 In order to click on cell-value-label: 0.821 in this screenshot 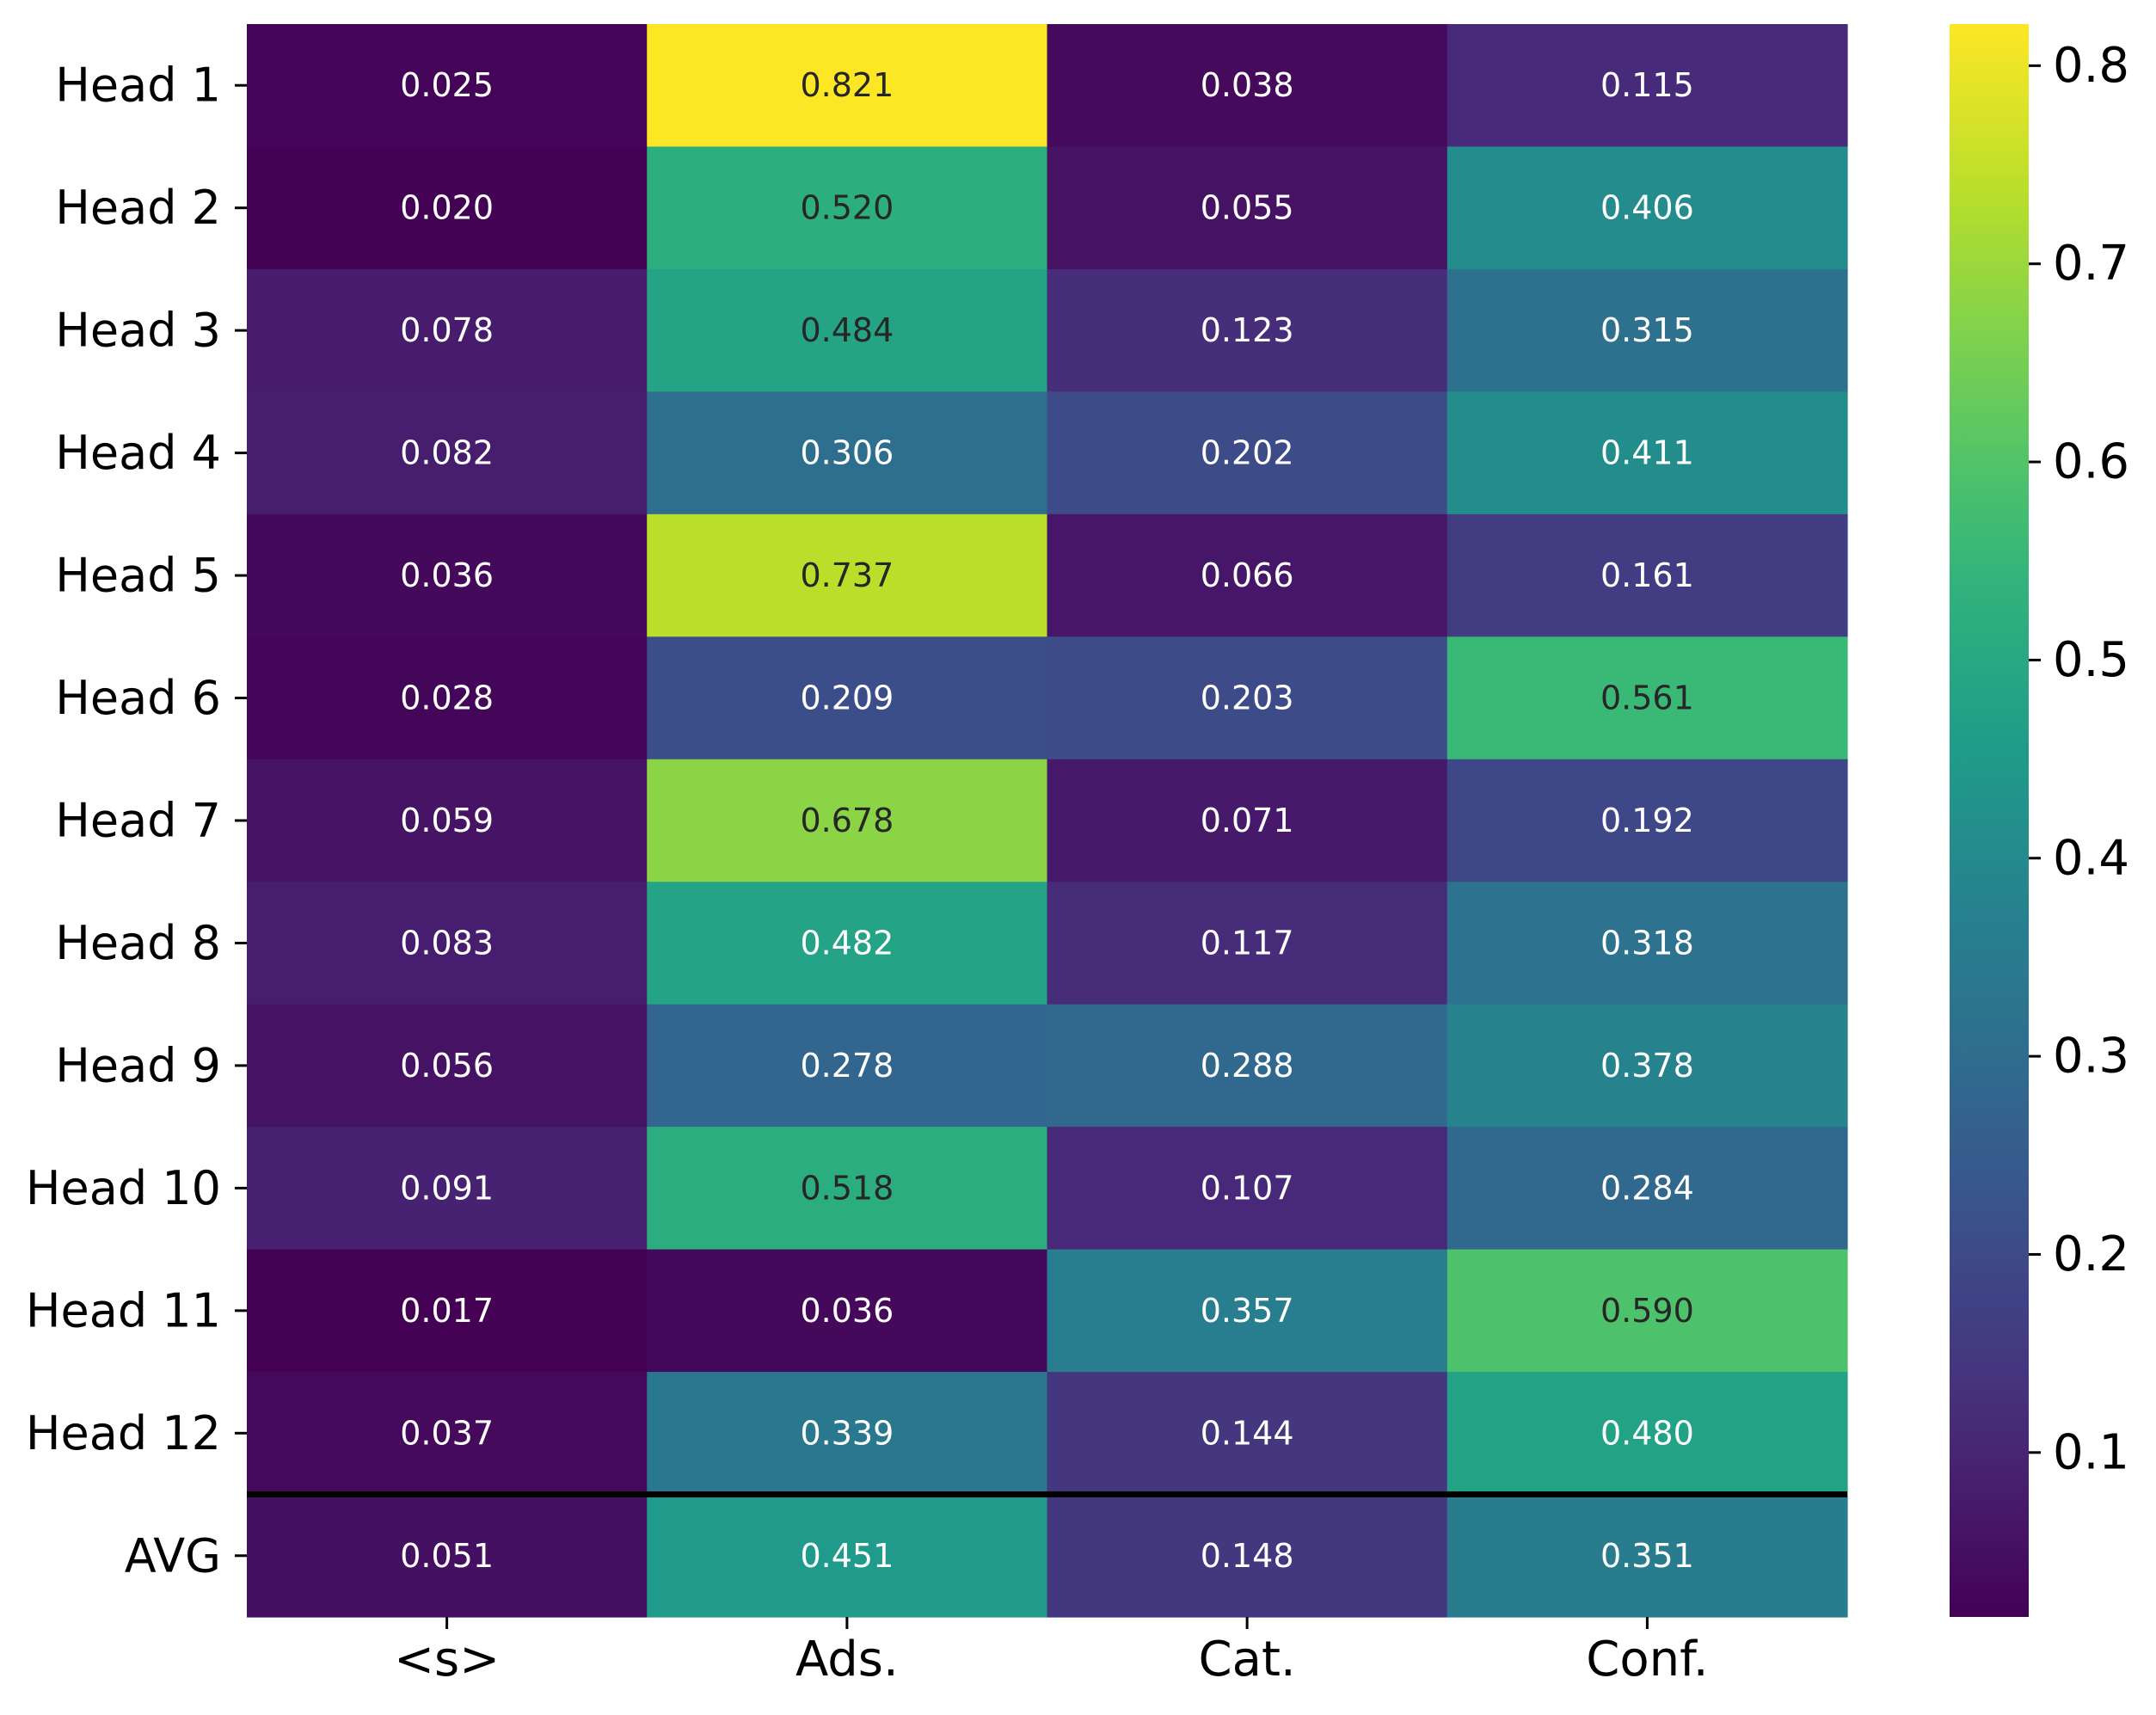, I will do `click(847, 85)`.